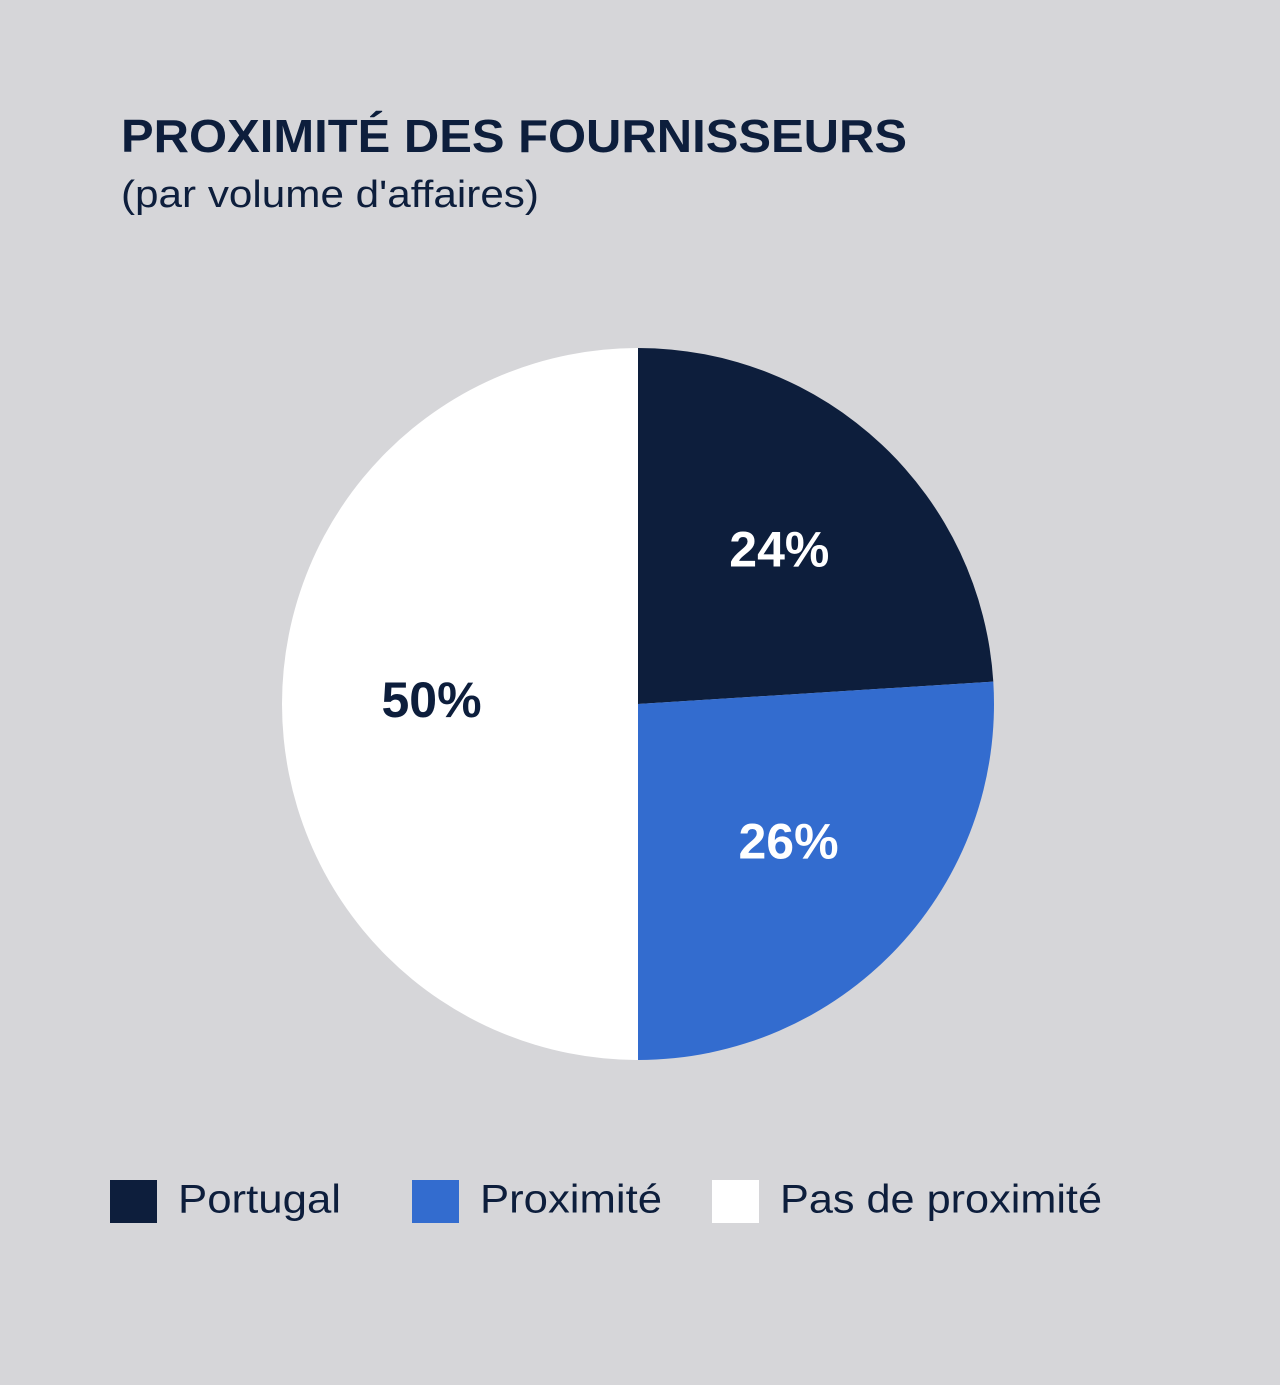  What do you see at coordinates (779, 550) in the screenshot?
I see `value-label: 24%` at bounding box center [779, 550].